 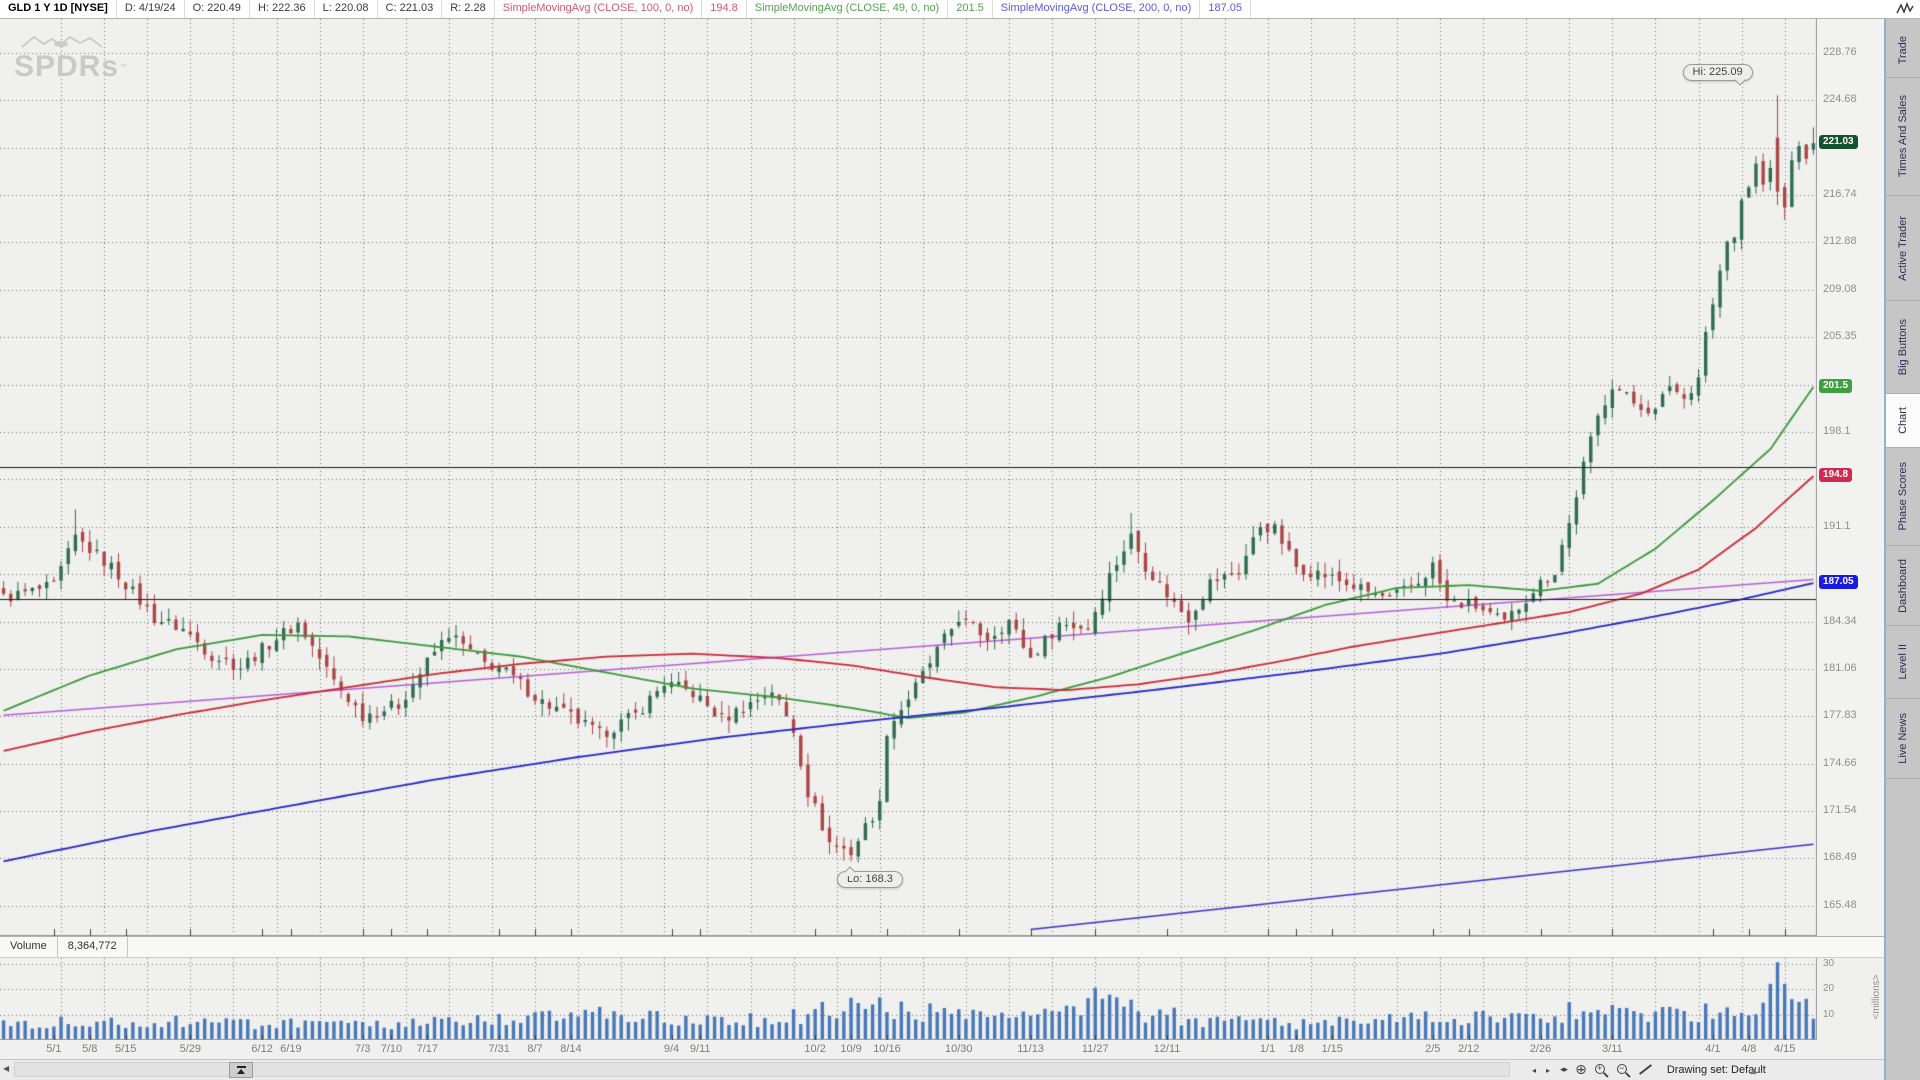 What do you see at coordinates (90, 1049) in the screenshot?
I see `date-label-5-8: 5/8` at bounding box center [90, 1049].